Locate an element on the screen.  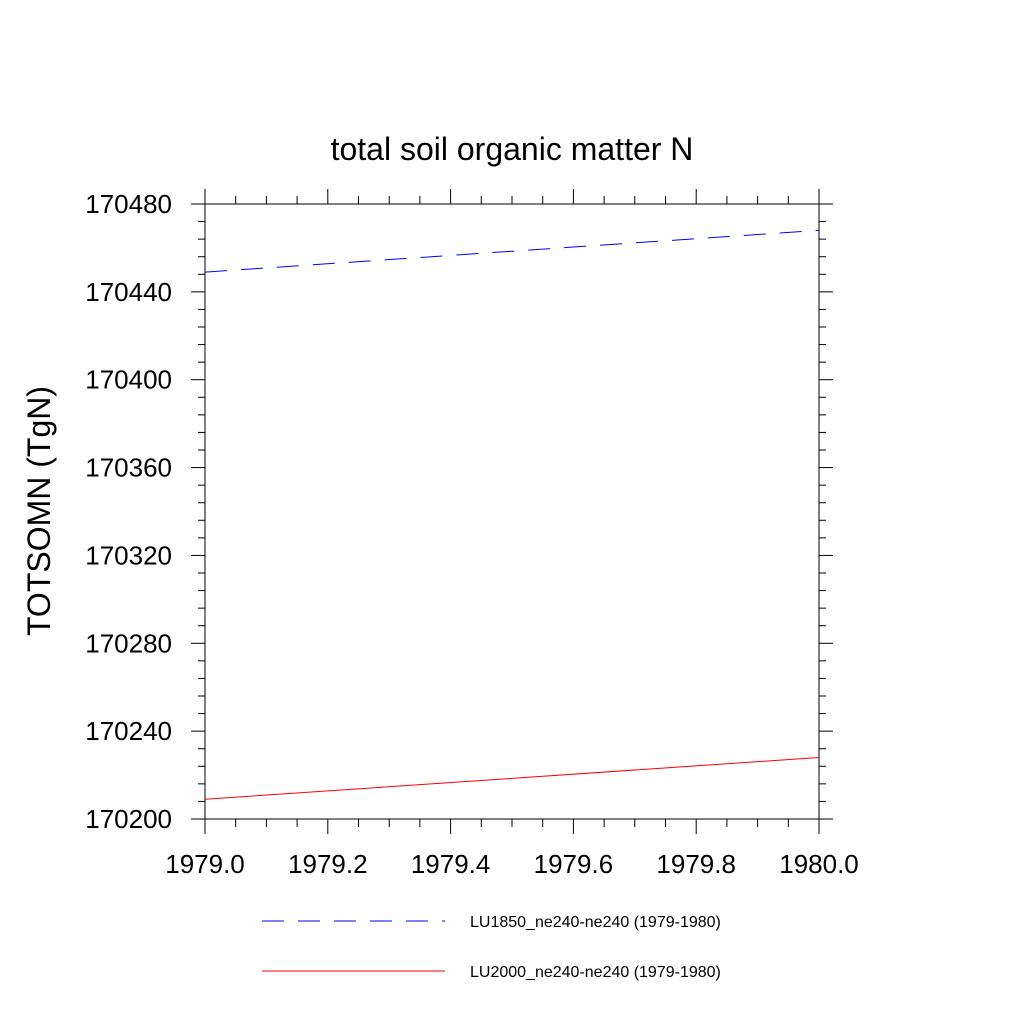
x-tick-label: 1979.4 is located at coordinates (451, 864).